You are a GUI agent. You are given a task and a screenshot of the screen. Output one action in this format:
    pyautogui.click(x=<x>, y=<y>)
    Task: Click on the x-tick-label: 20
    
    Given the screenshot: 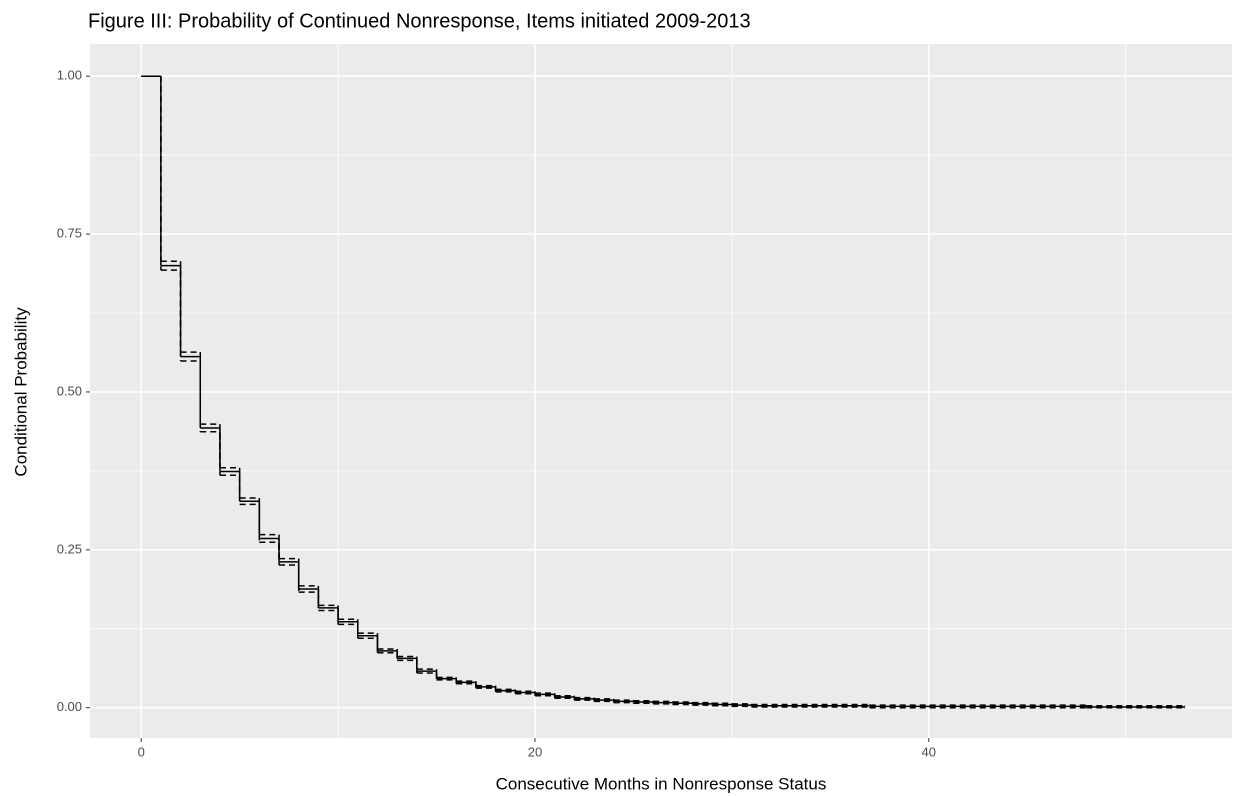 What is the action you would take?
    pyautogui.click(x=535, y=751)
    